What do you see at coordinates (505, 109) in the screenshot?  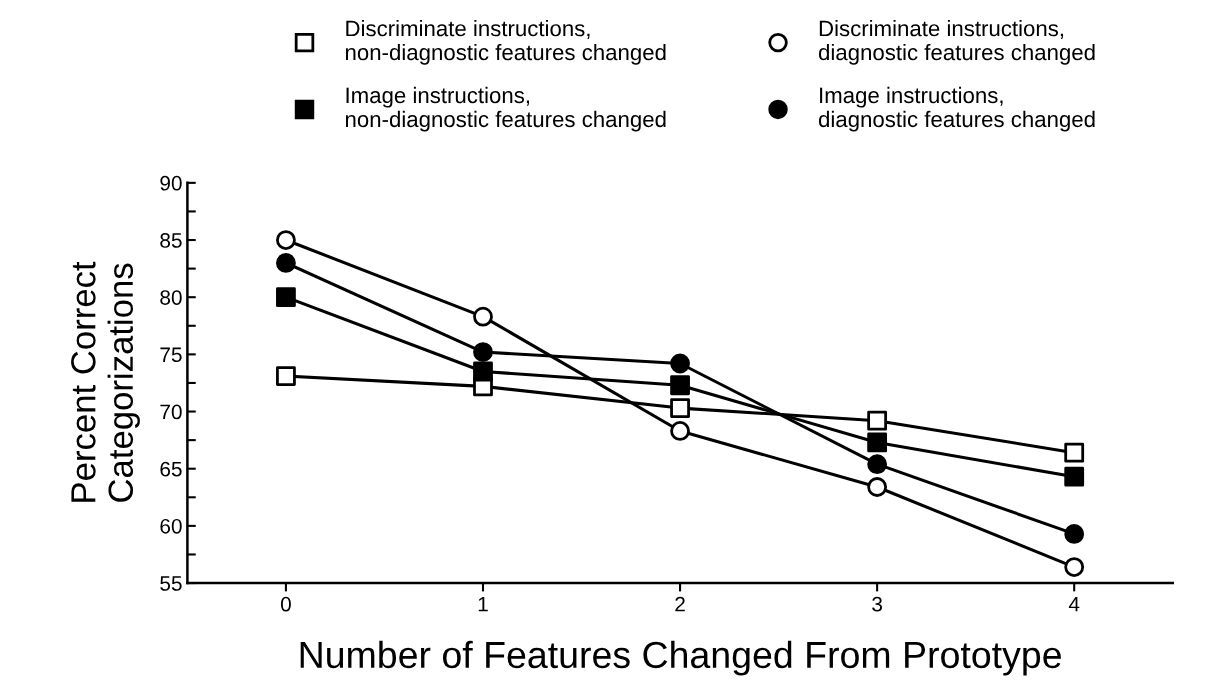 I see `legend-label: Image instructions, non-diagnostic features changed` at bounding box center [505, 109].